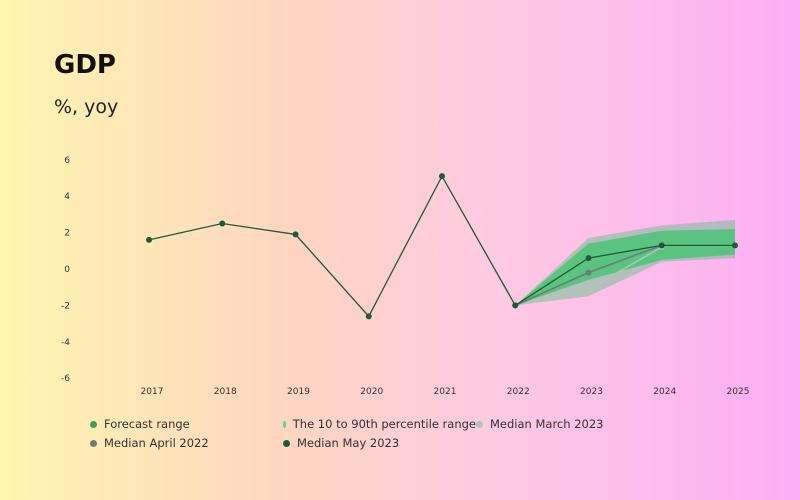  I want to click on x-tick-label: 2021, so click(445, 392).